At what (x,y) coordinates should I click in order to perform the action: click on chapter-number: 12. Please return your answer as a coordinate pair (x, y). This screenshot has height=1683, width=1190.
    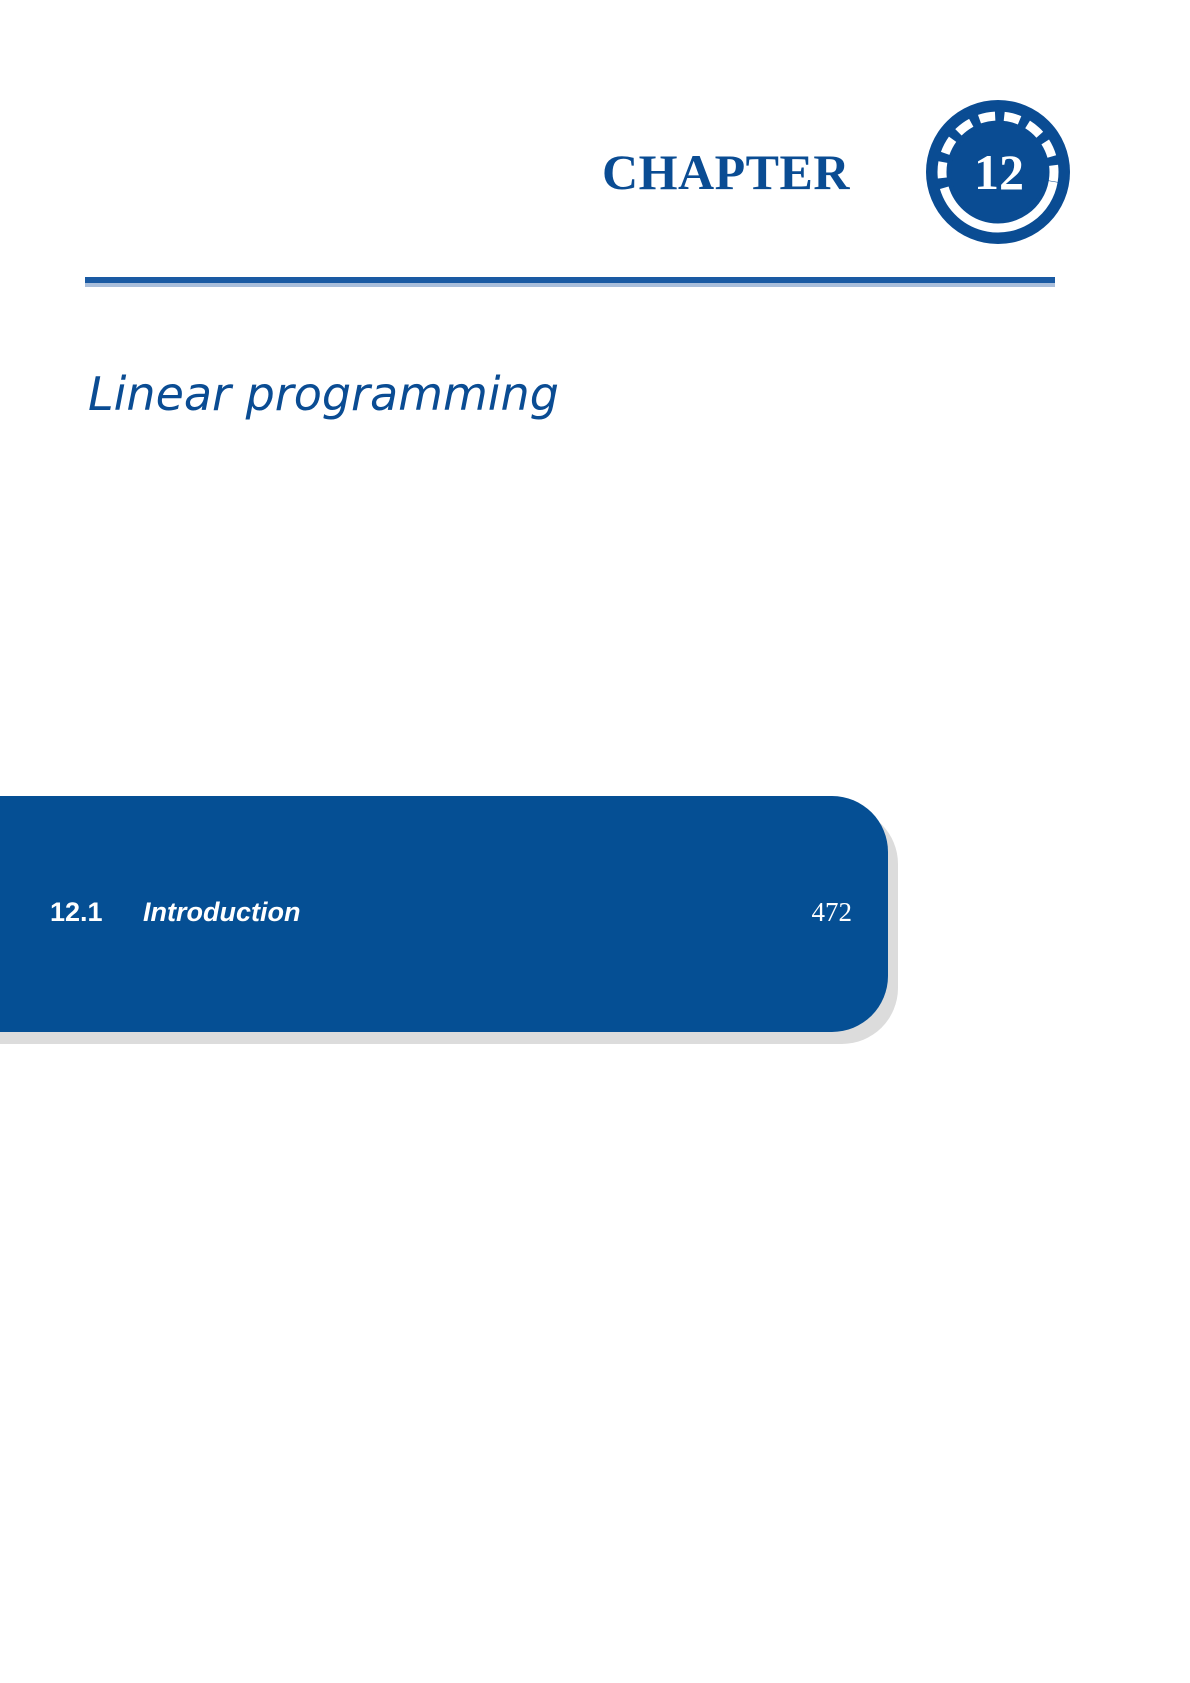
    Looking at the image, I should click on (999, 172).